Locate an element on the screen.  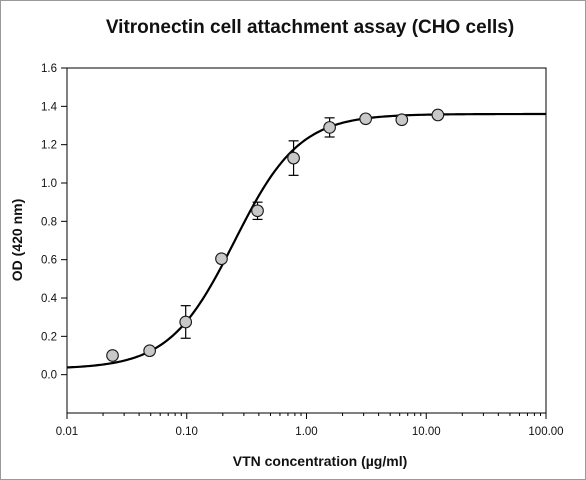
y-tick-label: 0.0 is located at coordinates (49, 376).